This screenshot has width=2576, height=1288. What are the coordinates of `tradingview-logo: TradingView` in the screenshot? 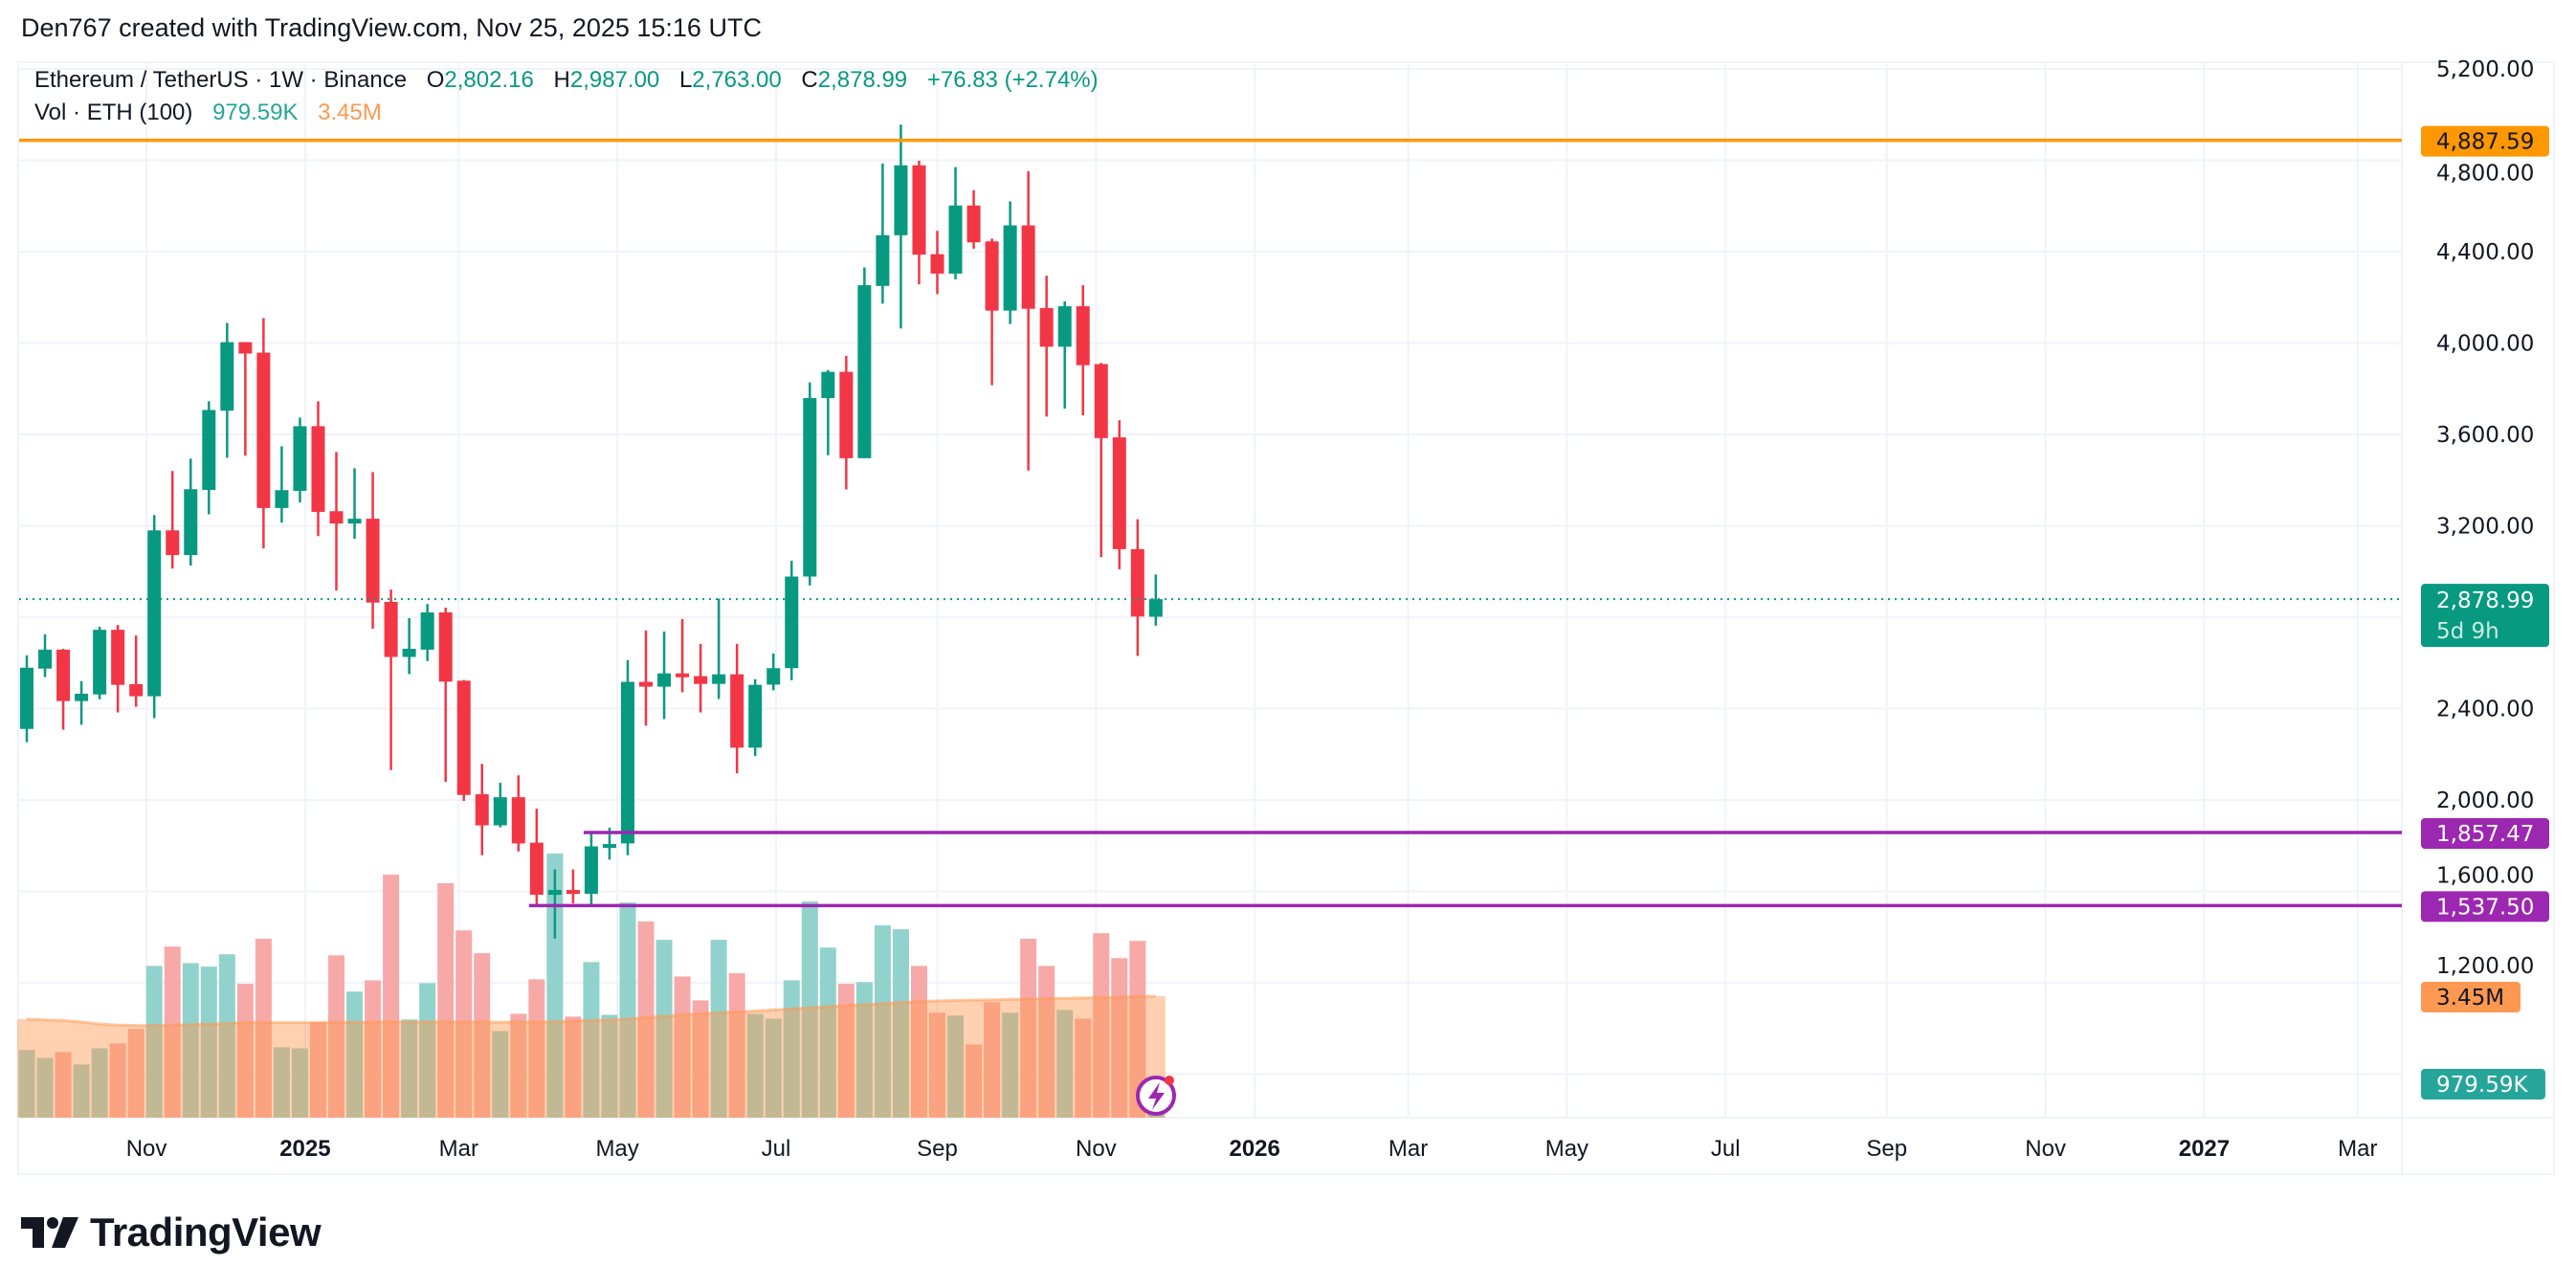 It's located at (171, 1232).